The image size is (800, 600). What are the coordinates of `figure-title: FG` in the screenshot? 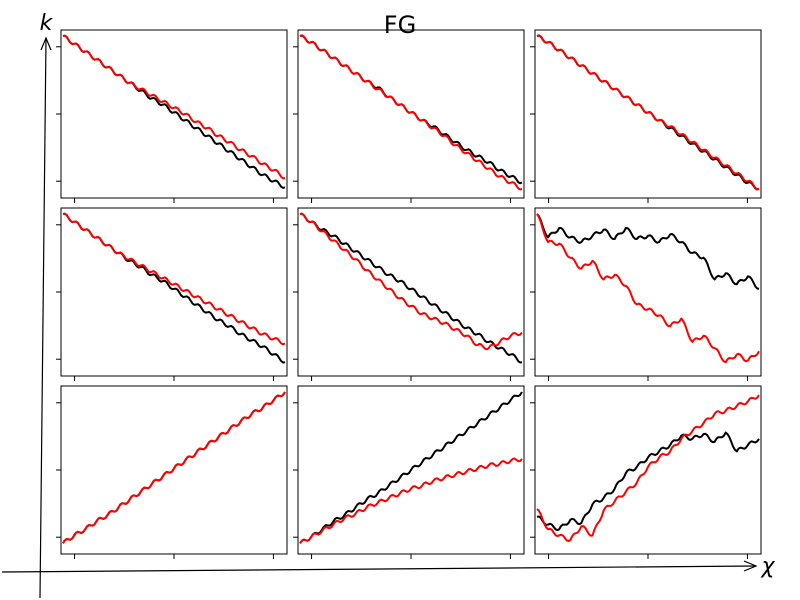 It's located at (400, 25).